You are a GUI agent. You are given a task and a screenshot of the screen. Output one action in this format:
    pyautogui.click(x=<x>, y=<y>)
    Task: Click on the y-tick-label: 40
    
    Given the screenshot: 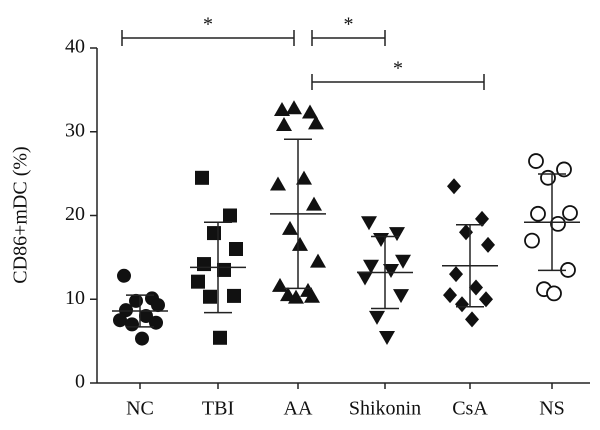 What is the action you would take?
    pyautogui.click(x=75, y=47)
    